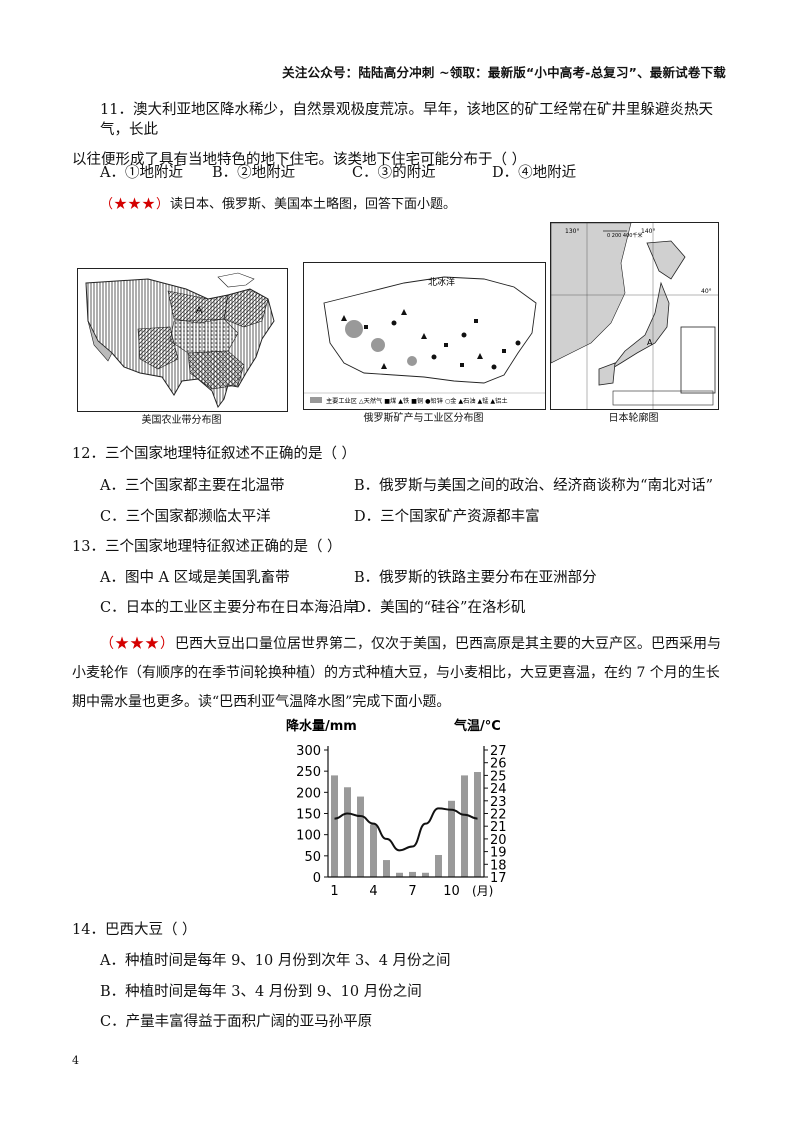 This screenshot has width=800, height=1132. Describe the element at coordinates (441, 282) in the screenshot. I see `arctic-ocean-label: 北冰洋` at that location.